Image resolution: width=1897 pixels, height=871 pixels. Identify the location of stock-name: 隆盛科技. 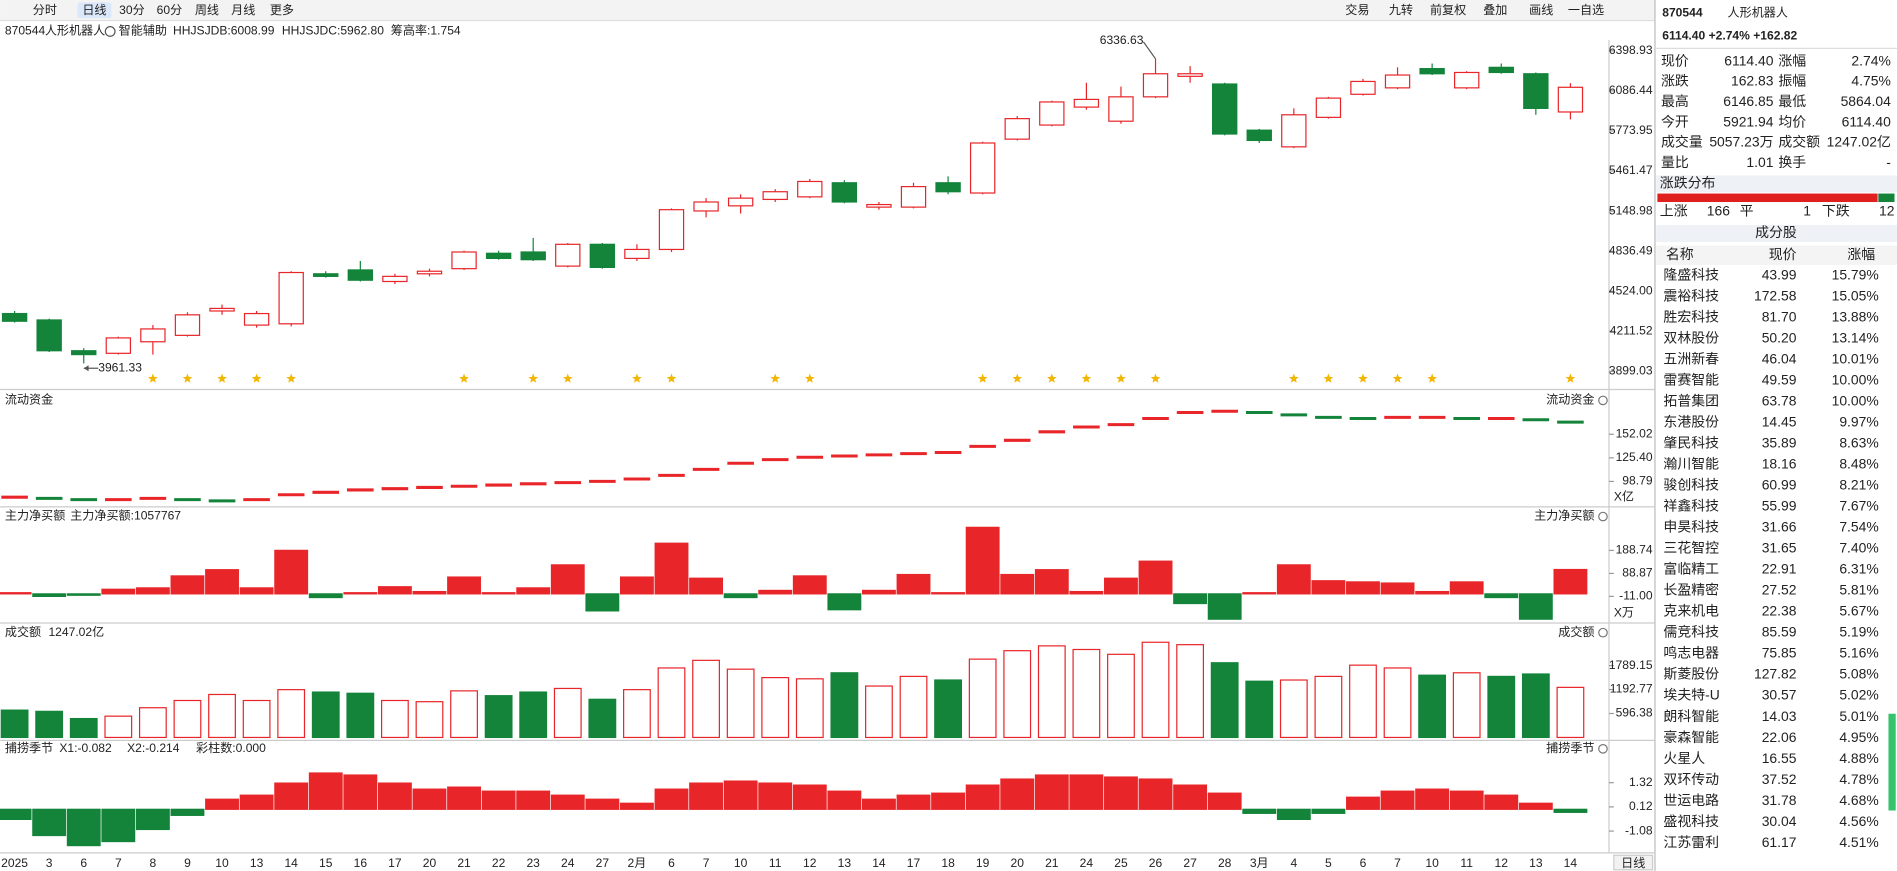
(1691, 274).